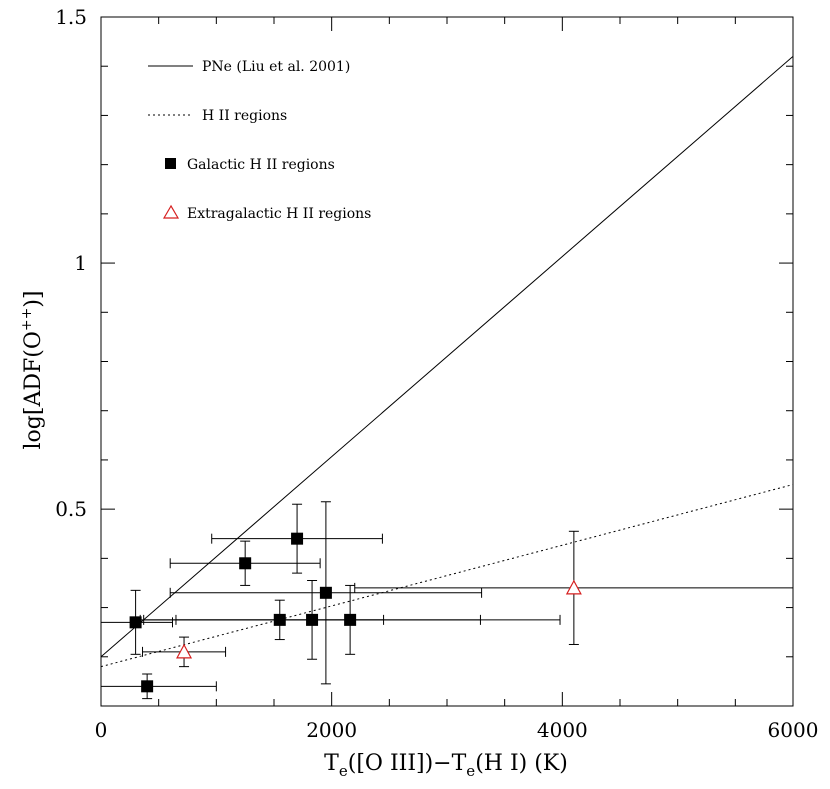  Describe the element at coordinates (562, 730) in the screenshot. I see `x-tick-label: 4000` at that location.